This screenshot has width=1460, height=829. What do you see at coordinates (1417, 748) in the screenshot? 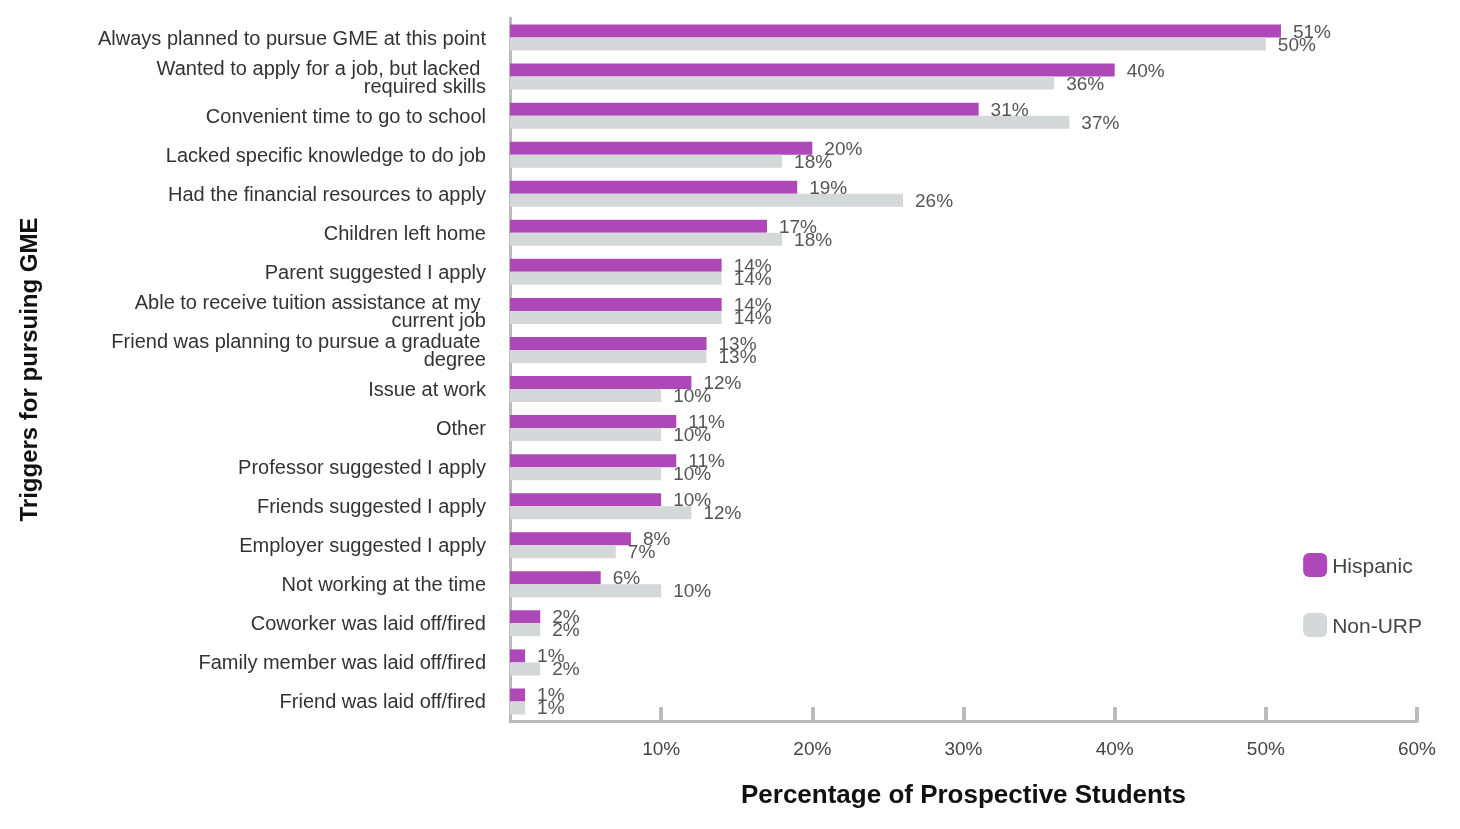
I see `x-tick-label: 60%` at bounding box center [1417, 748].